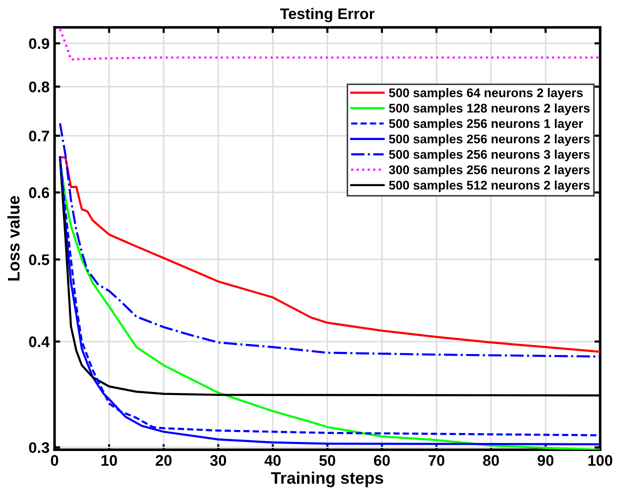  What do you see at coordinates (436, 460) in the screenshot?
I see `x-tick-label: 70` at bounding box center [436, 460].